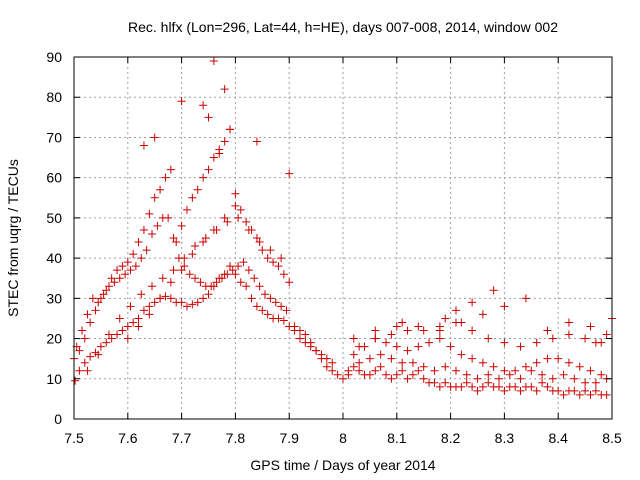  Describe the element at coordinates (289, 438) in the screenshot. I see `x-tick-label: 7.9` at that location.